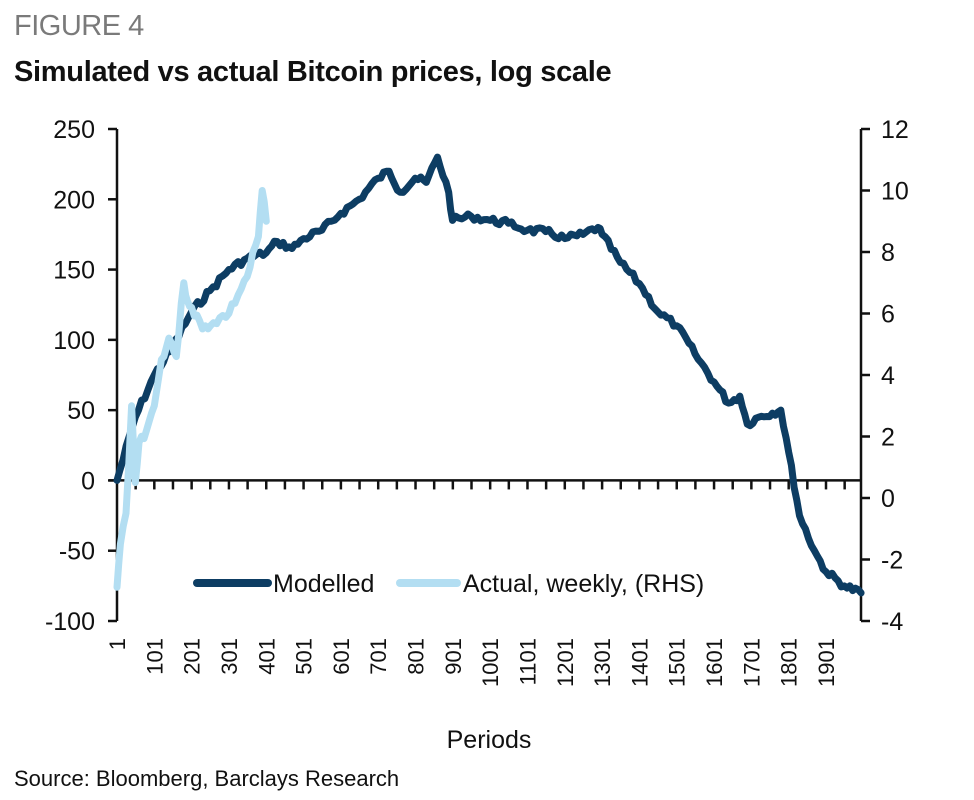 The height and width of the screenshot is (800, 974). Describe the element at coordinates (892, 561) in the screenshot. I see `y-tick-label-right: -2` at that location.